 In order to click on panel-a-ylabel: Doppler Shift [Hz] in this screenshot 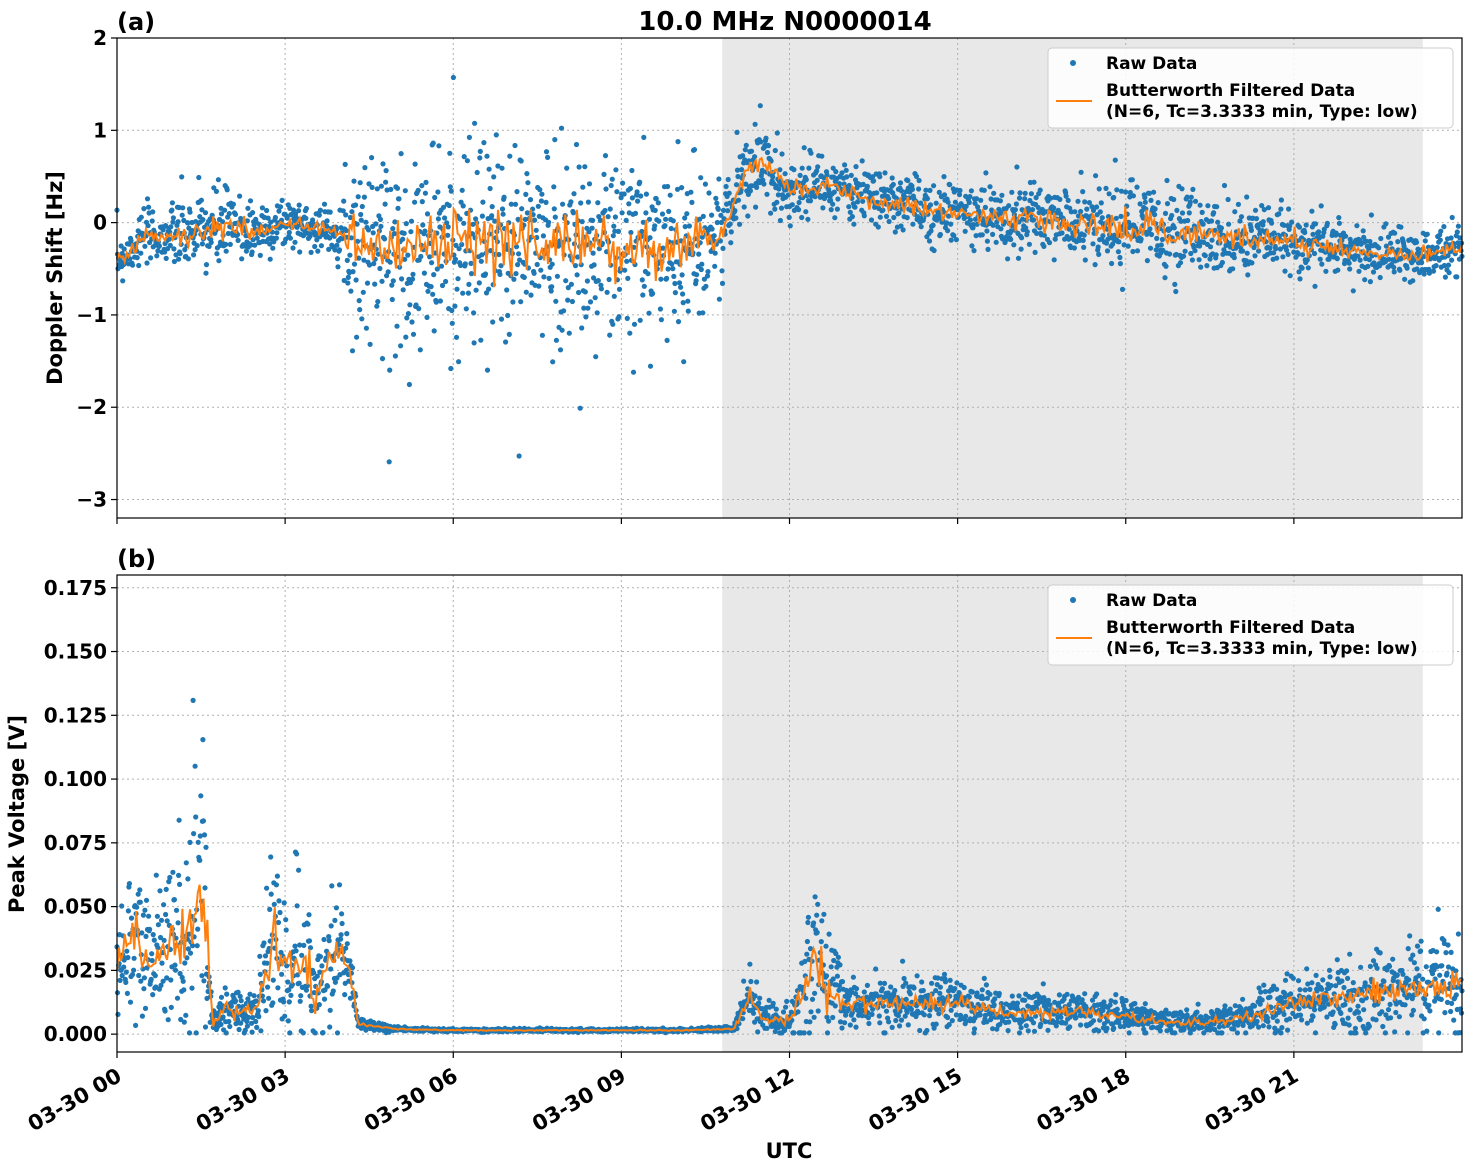, I will do `click(55, 278)`.